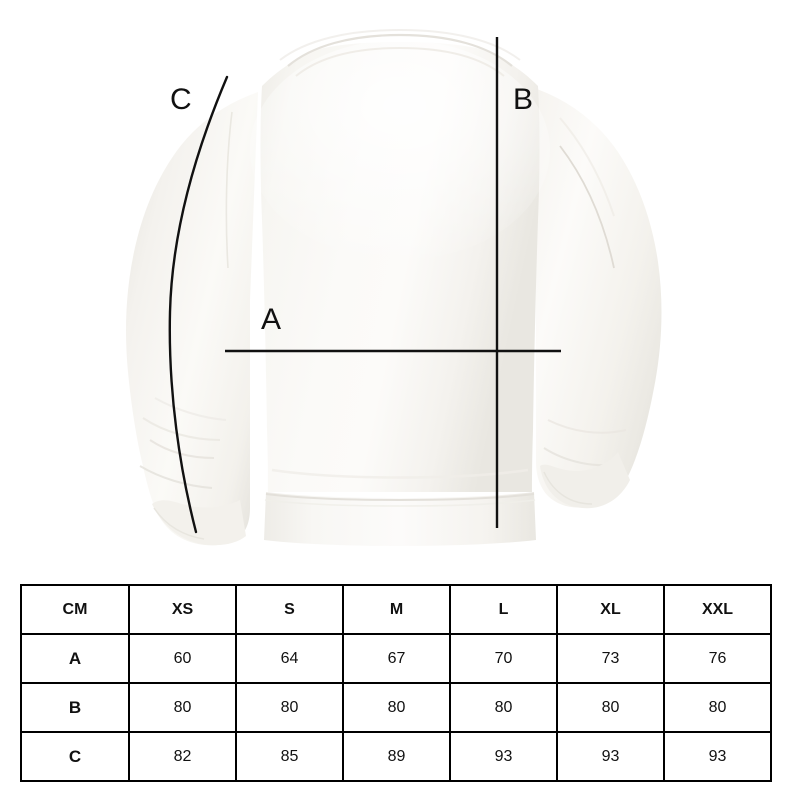  What do you see at coordinates (182, 707) in the screenshot?
I see `cell-b-xs: 80` at bounding box center [182, 707].